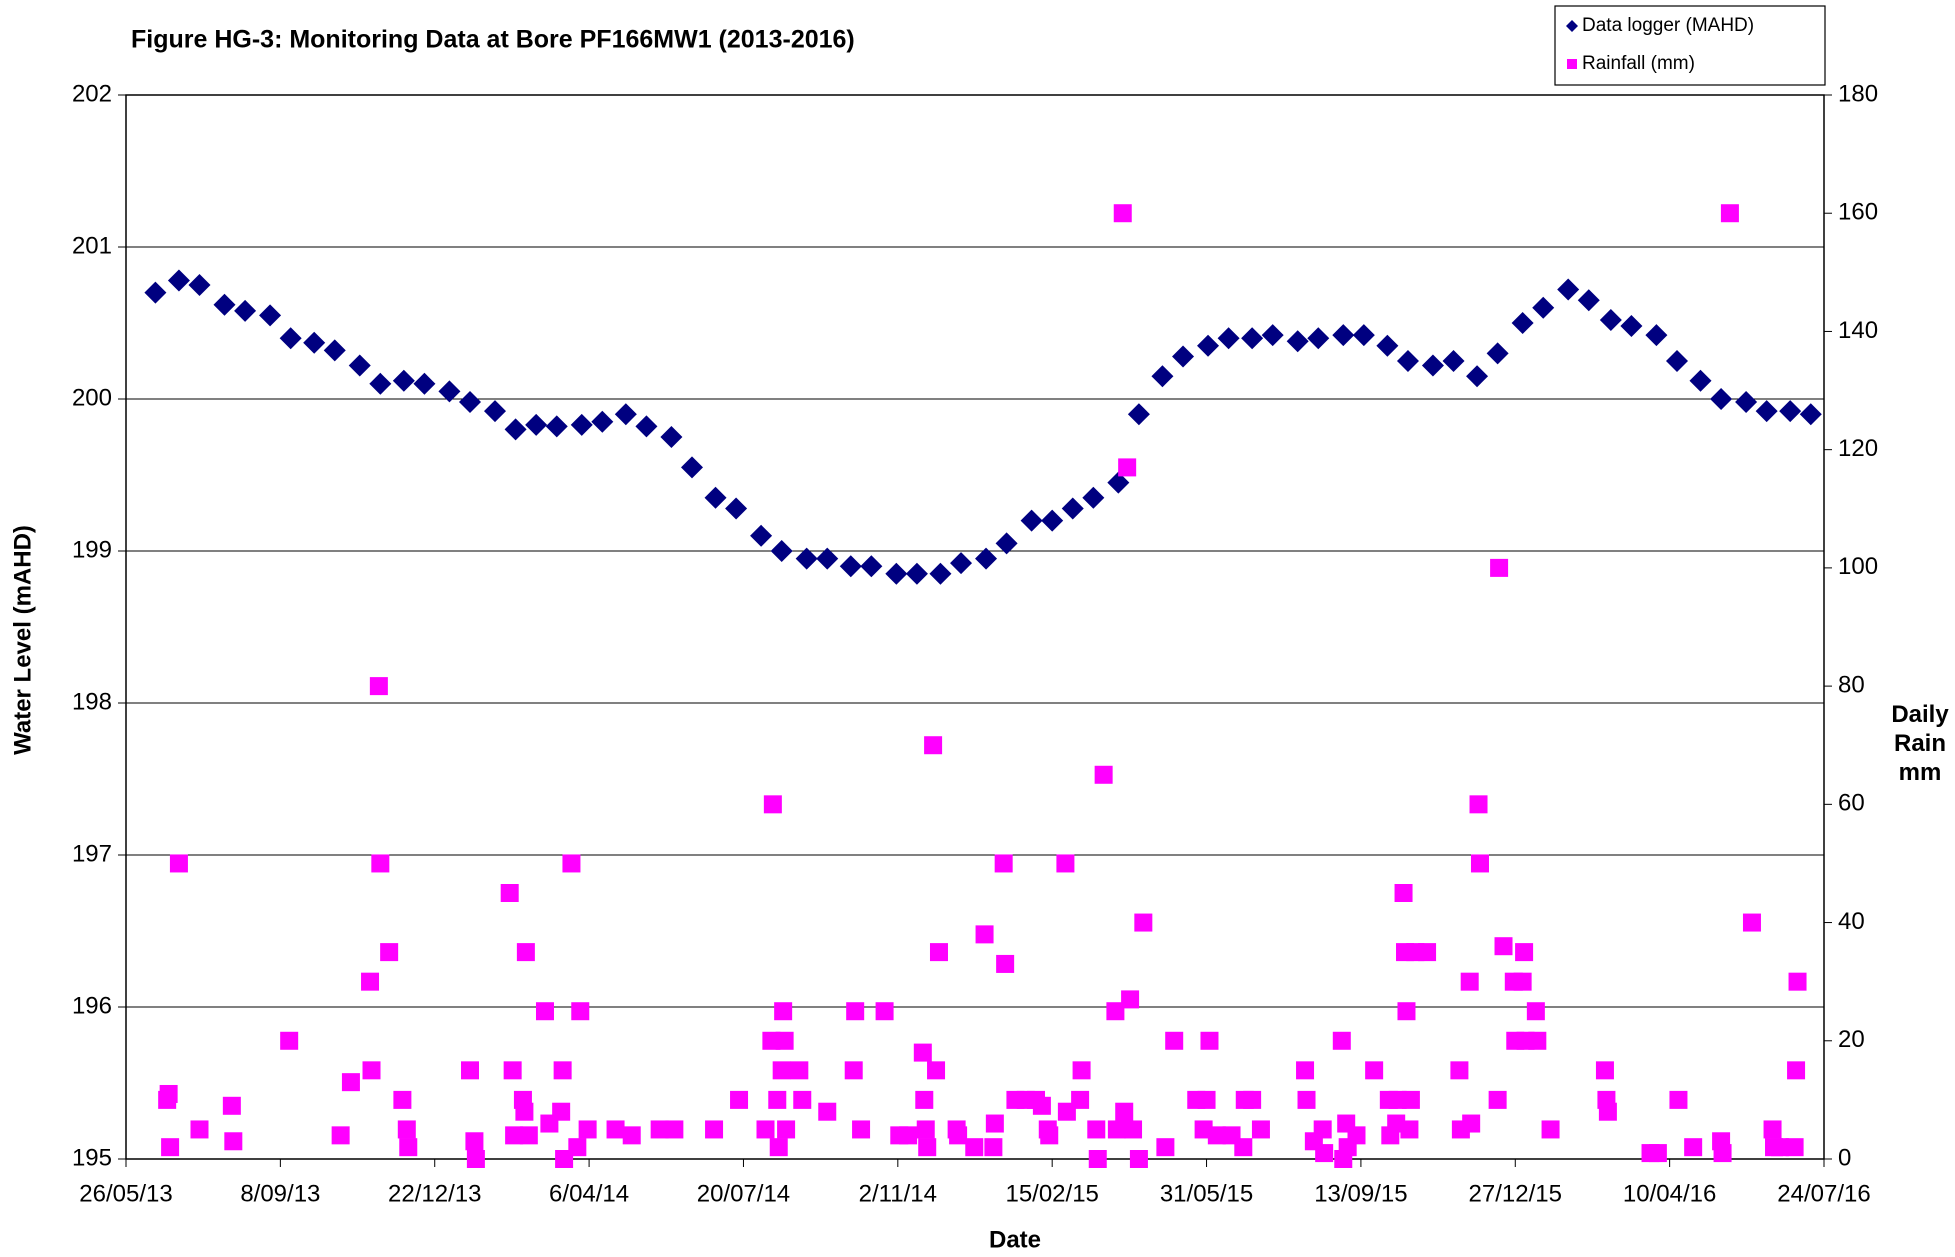 Image resolution: width=1955 pixels, height=1257 pixels. I want to click on legend-label: Rainfall (mm), so click(1638, 63).